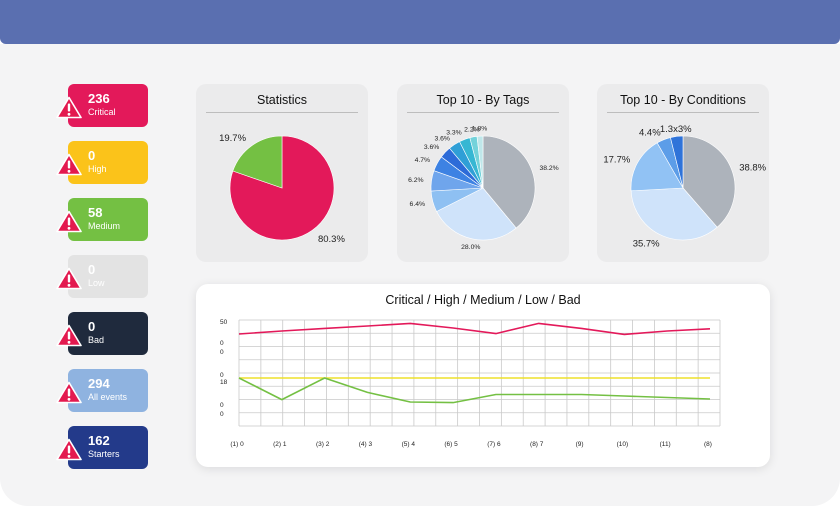 The height and width of the screenshot is (506, 840). What do you see at coordinates (580, 444) in the screenshot?
I see `x-tick-label: (9)` at bounding box center [580, 444].